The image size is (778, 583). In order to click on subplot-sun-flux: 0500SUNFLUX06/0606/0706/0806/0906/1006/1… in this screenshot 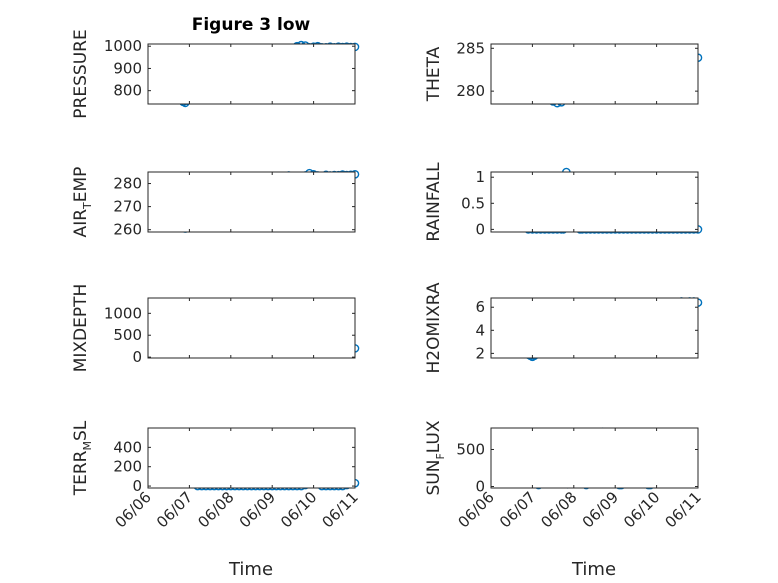, I will do `click(564, 475)`.